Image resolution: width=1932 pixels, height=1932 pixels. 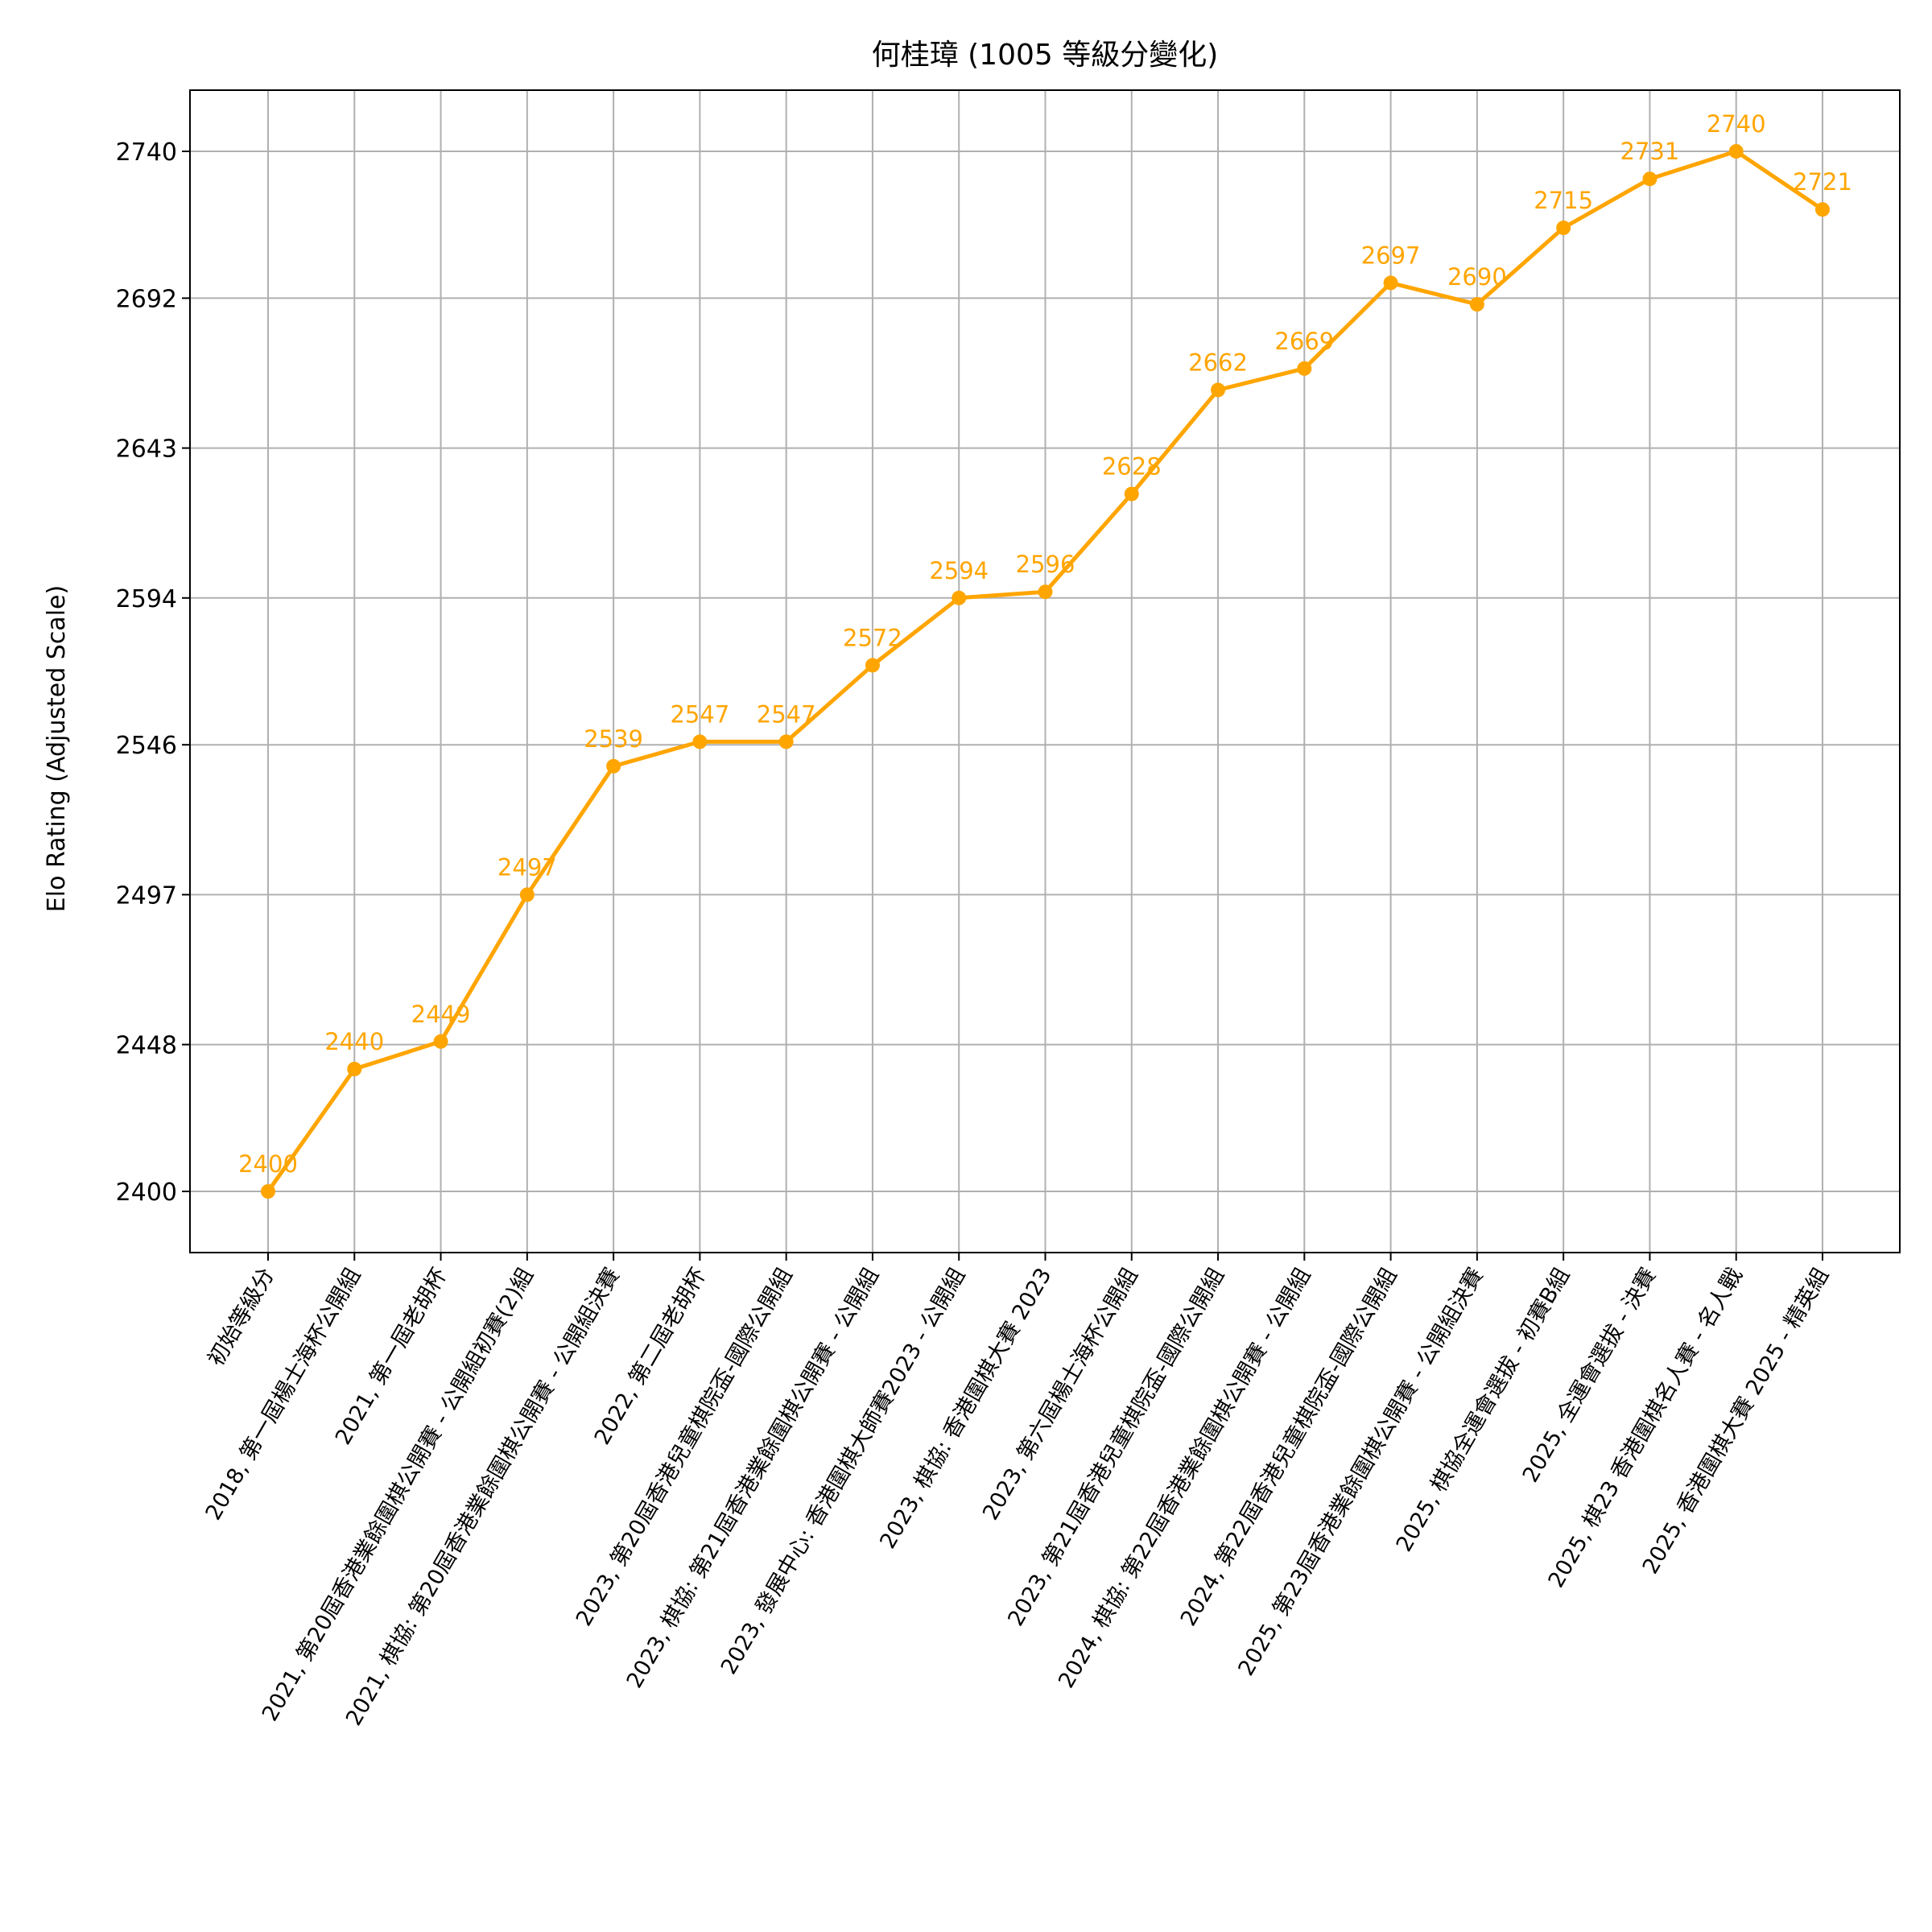 I want to click on data-label: 2539, so click(x=613, y=739).